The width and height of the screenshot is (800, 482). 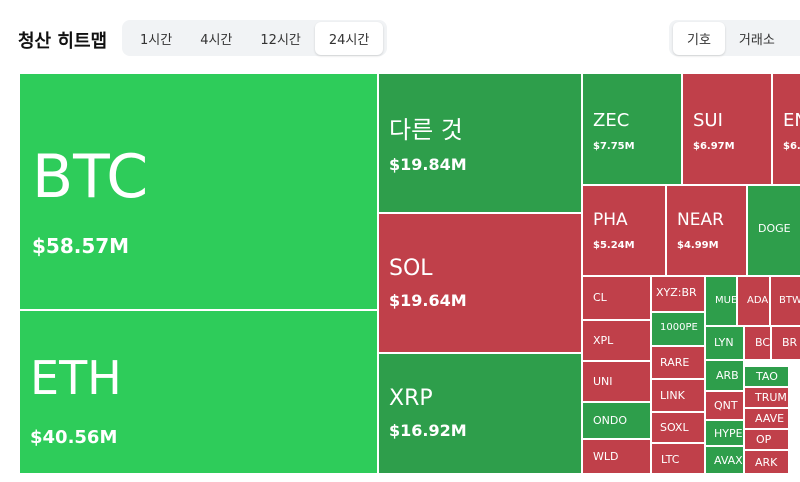 What do you see at coordinates (770, 418) in the screenshot?
I see `tile-label: AAVE` at bounding box center [770, 418].